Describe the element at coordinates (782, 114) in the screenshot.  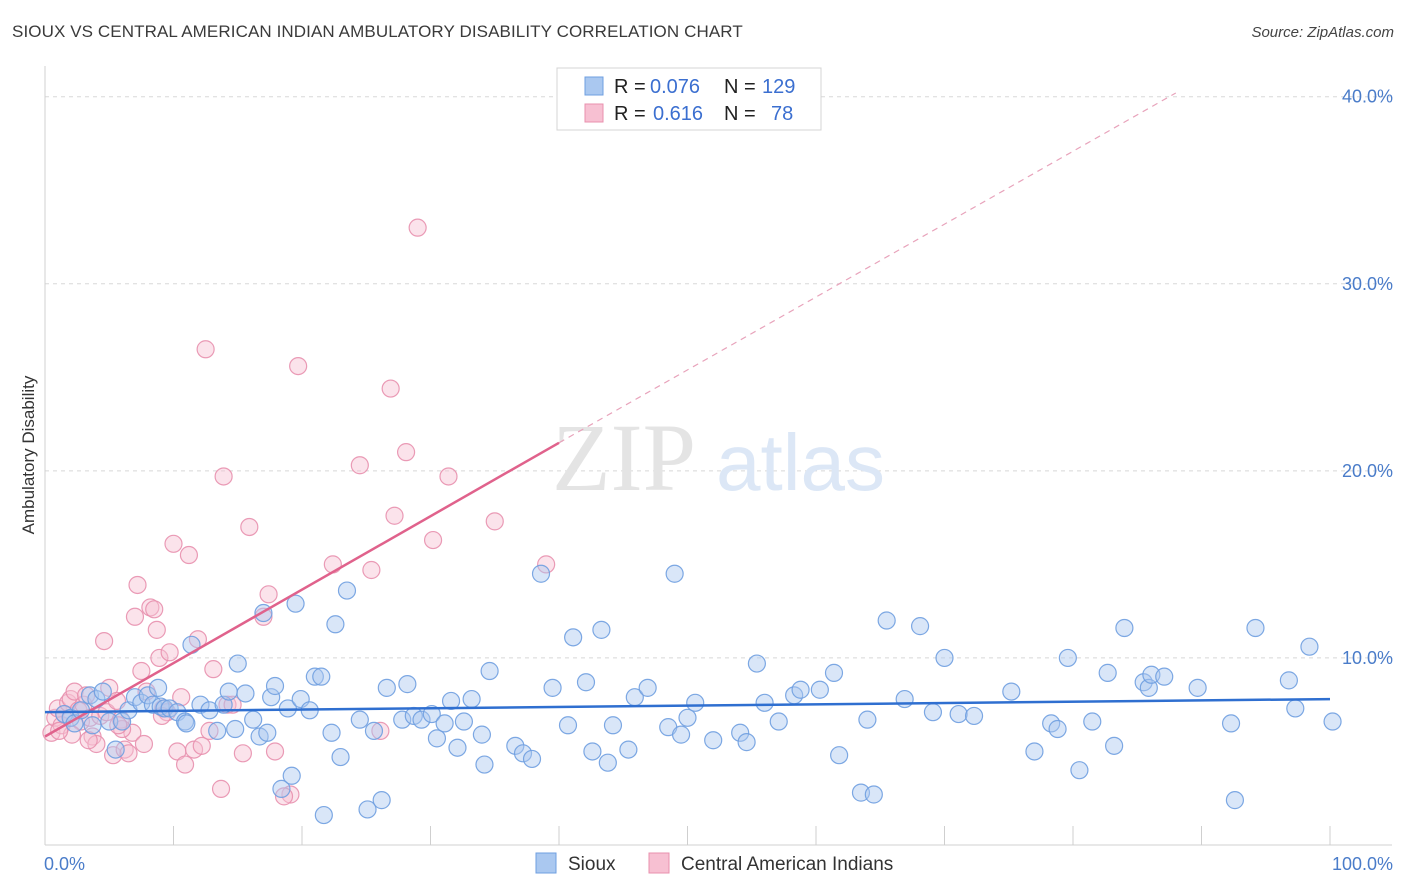
I see `legend-n-value-2: 78` at that location.